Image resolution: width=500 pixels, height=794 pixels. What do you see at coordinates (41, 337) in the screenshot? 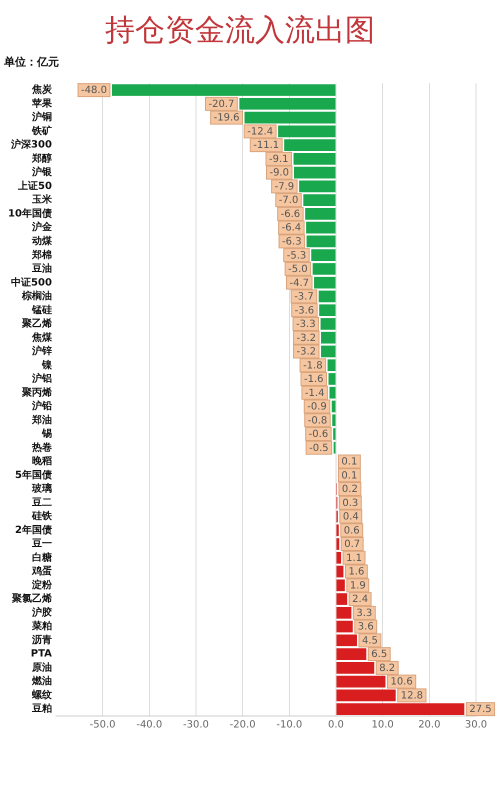
I see `y-tick-label: 焦煤` at bounding box center [41, 337].